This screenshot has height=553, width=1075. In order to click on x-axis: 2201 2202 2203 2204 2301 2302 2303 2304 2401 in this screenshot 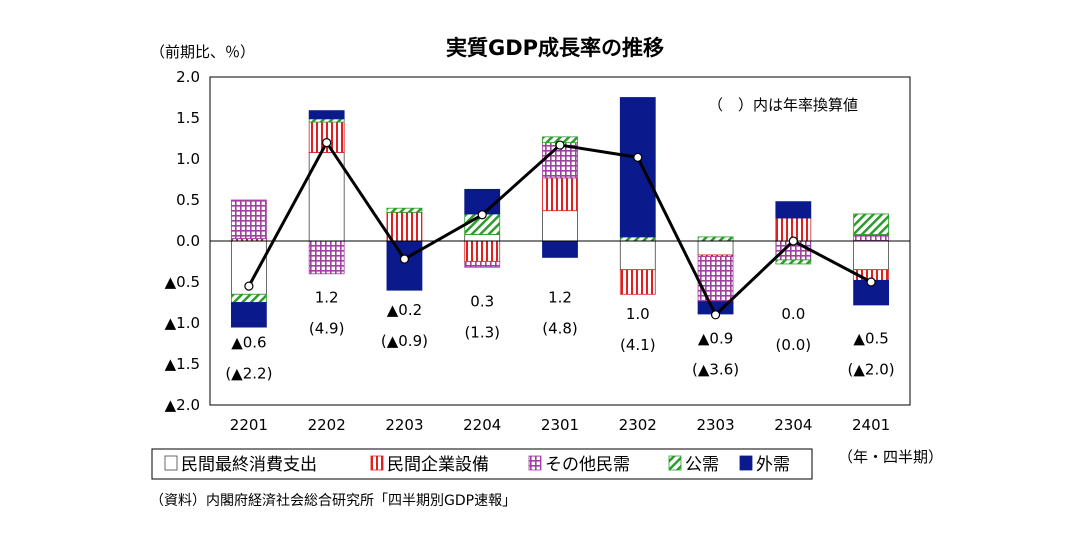, I will do `click(560, 425)`.